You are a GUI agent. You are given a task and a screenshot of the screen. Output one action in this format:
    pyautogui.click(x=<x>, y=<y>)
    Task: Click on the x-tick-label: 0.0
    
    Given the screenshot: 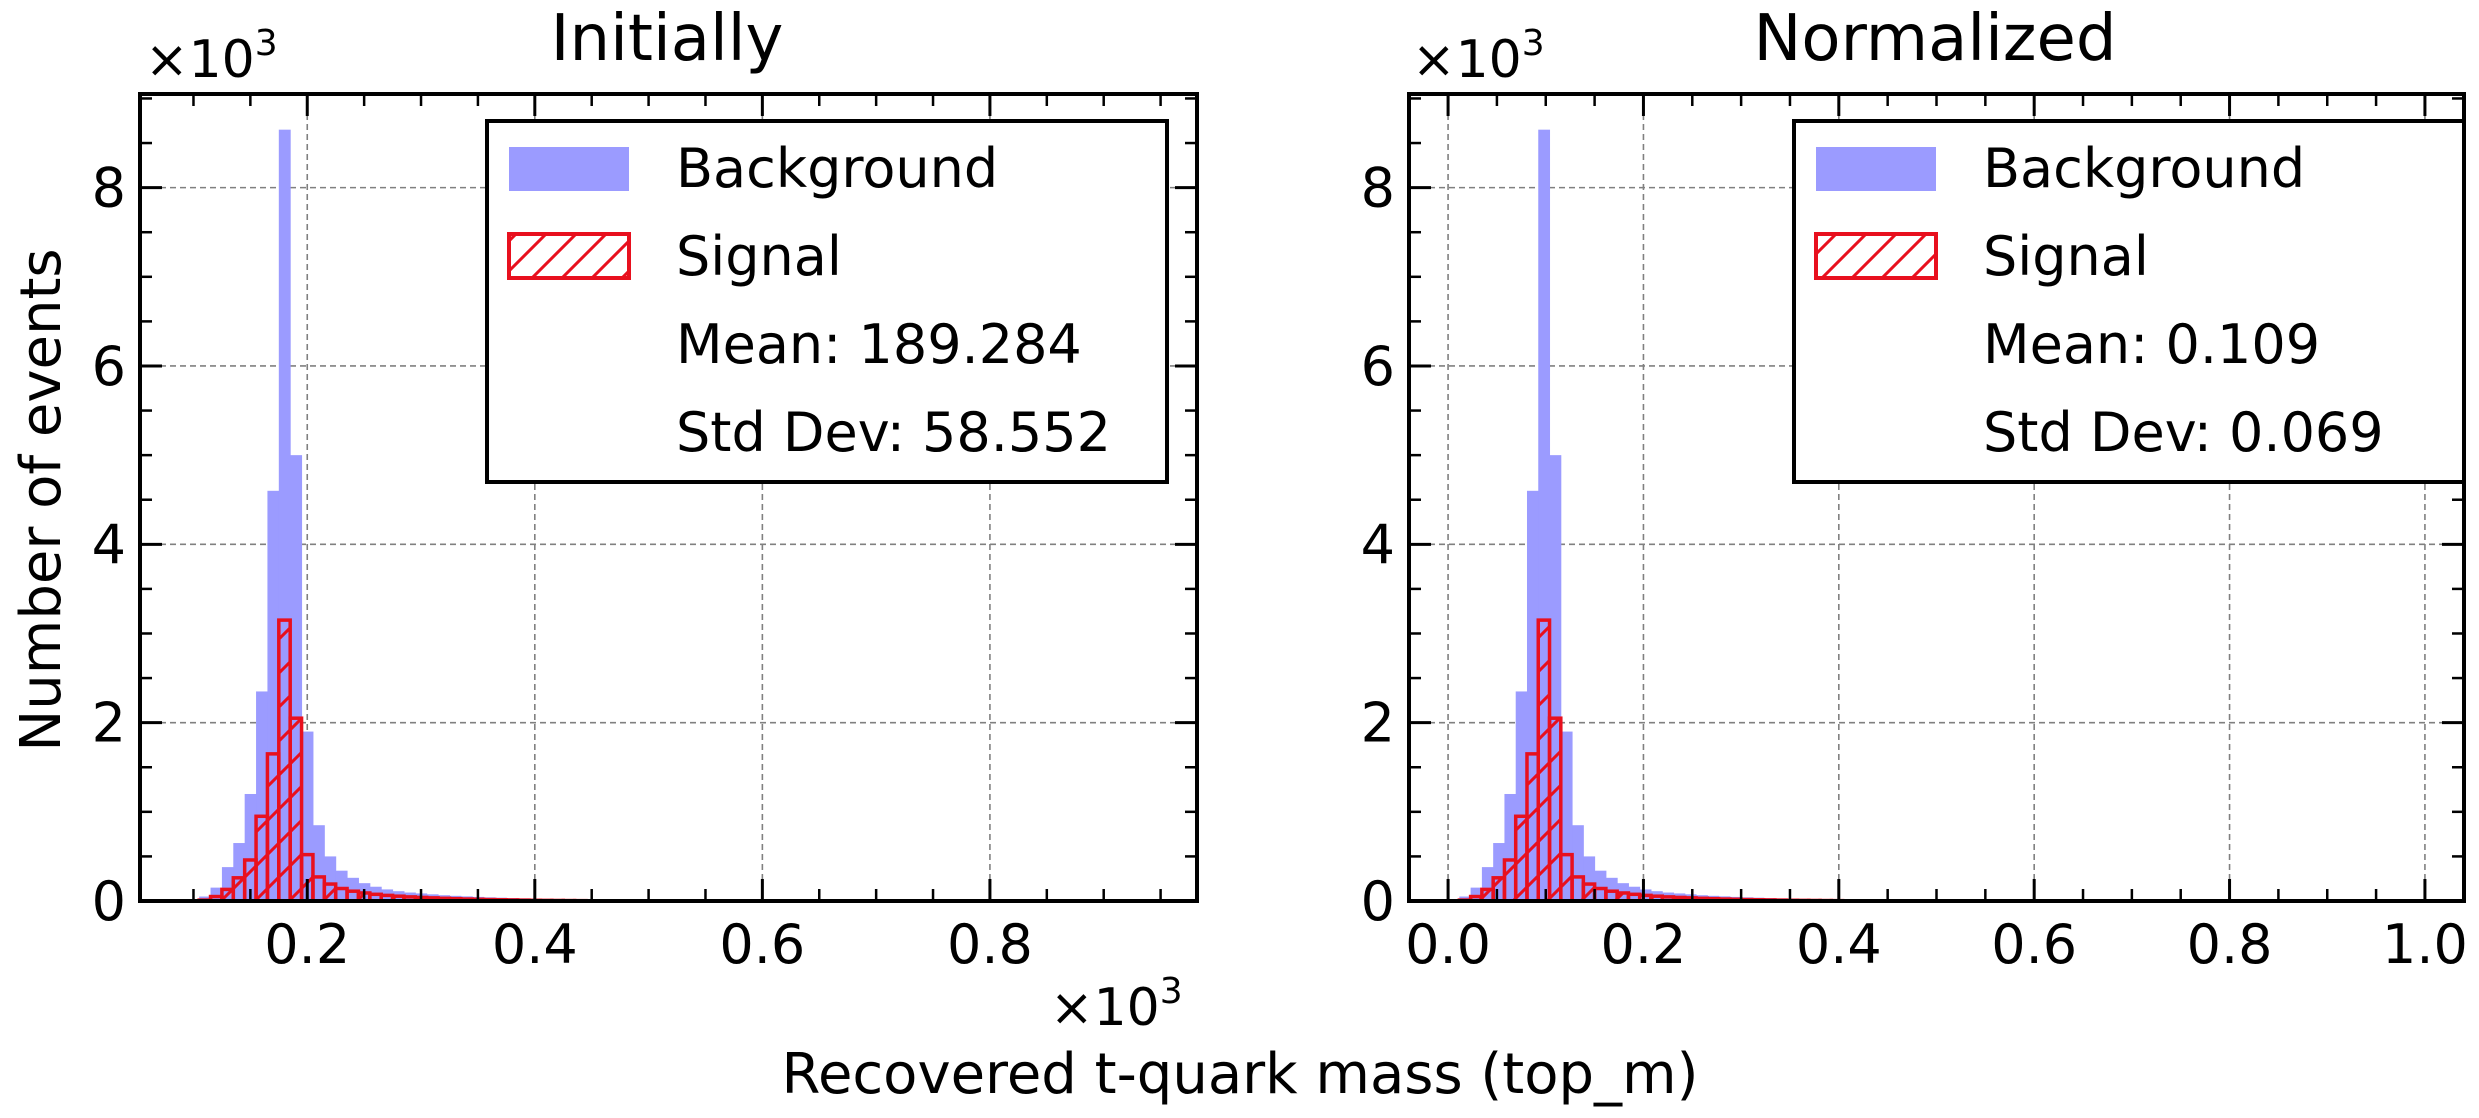 What is the action you would take?
    pyautogui.click(x=1448, y=944)
    